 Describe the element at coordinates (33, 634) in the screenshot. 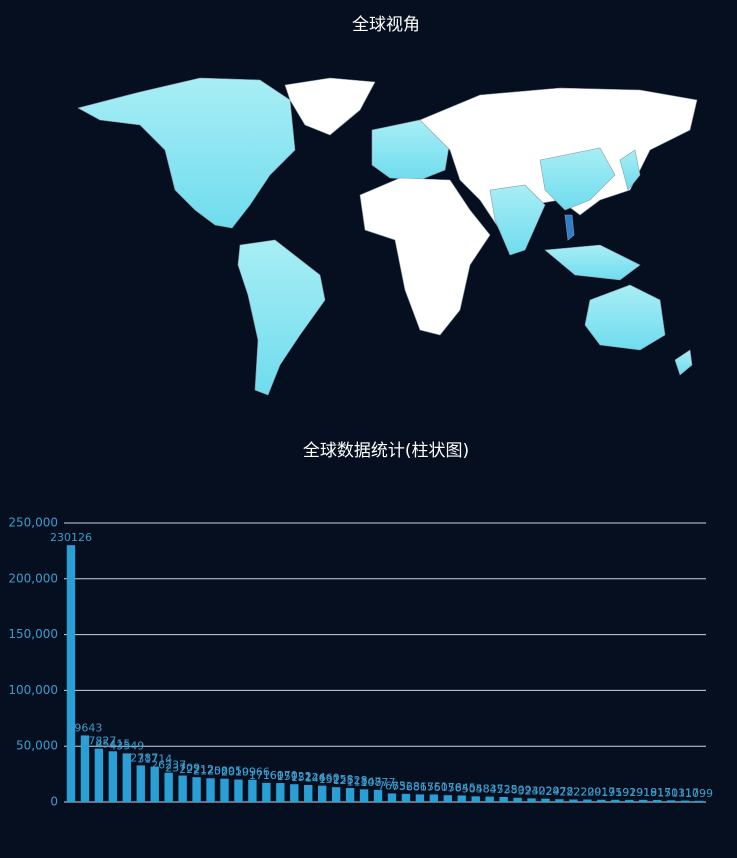

I see `y-tick-label: 150,000` at that location.